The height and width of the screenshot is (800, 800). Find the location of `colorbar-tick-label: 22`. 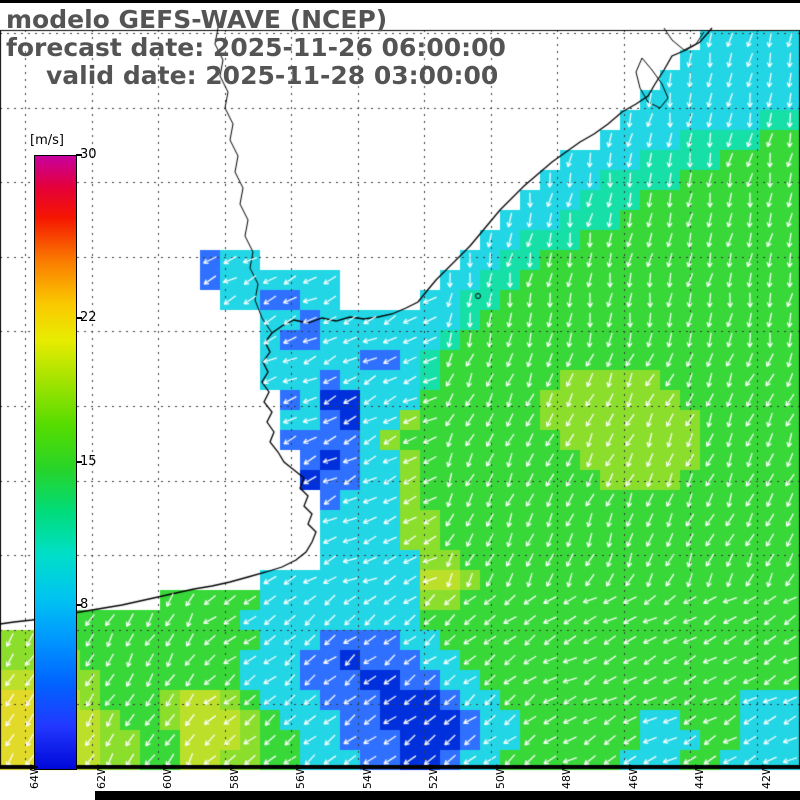

colorbar-tick-label: 22 is located at coordinates (88, 318).